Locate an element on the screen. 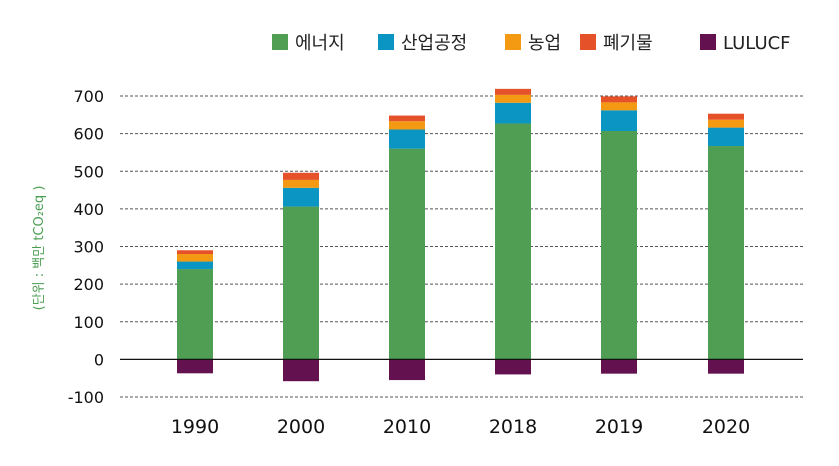 The height and width of the screenshot is (466, 839). legend: 에너지 산업공정 농업 폐기물 LULUCF is located at coordinates (531, 43).